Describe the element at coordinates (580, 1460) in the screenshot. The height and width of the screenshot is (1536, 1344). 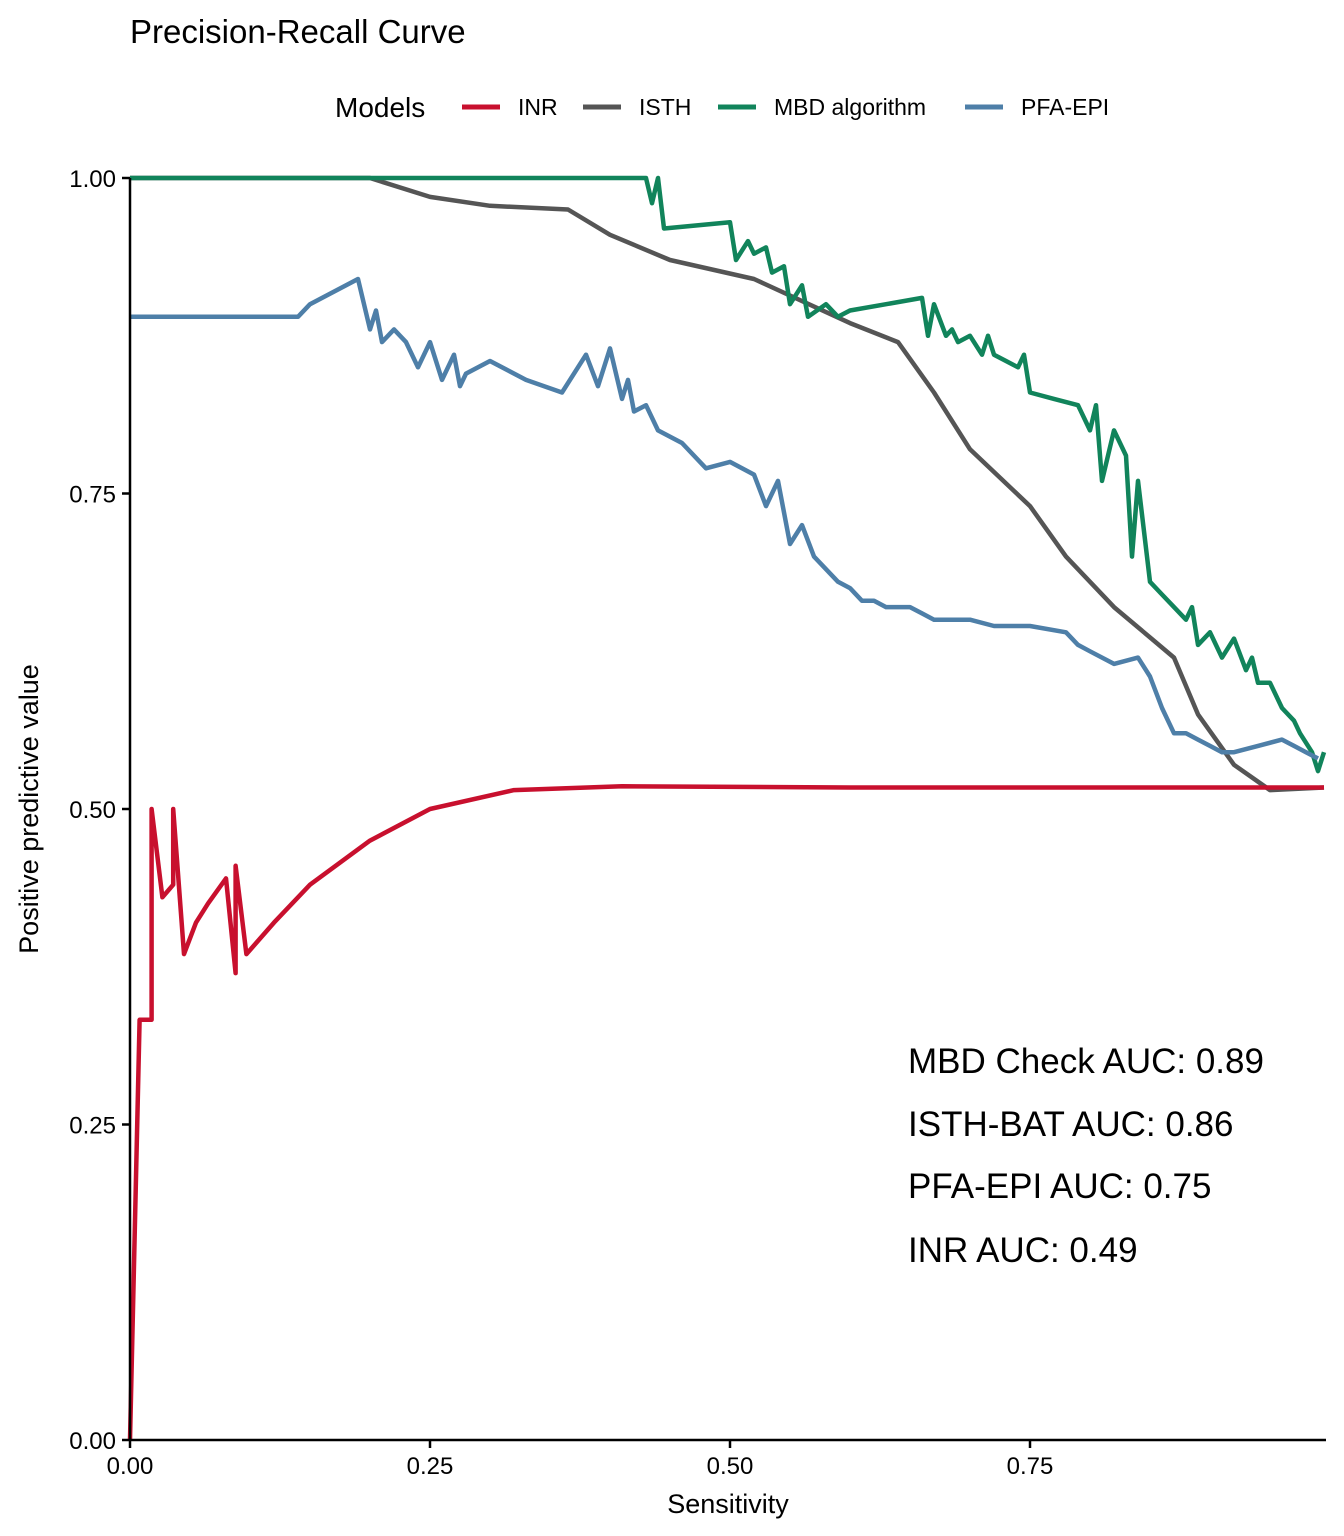
I see `x-axis-ticks: 0.00 0.25 0.50 0.75` at that location.